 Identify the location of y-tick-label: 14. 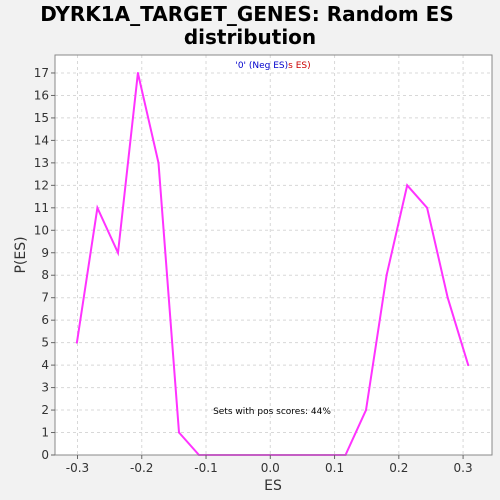
(41, 140).